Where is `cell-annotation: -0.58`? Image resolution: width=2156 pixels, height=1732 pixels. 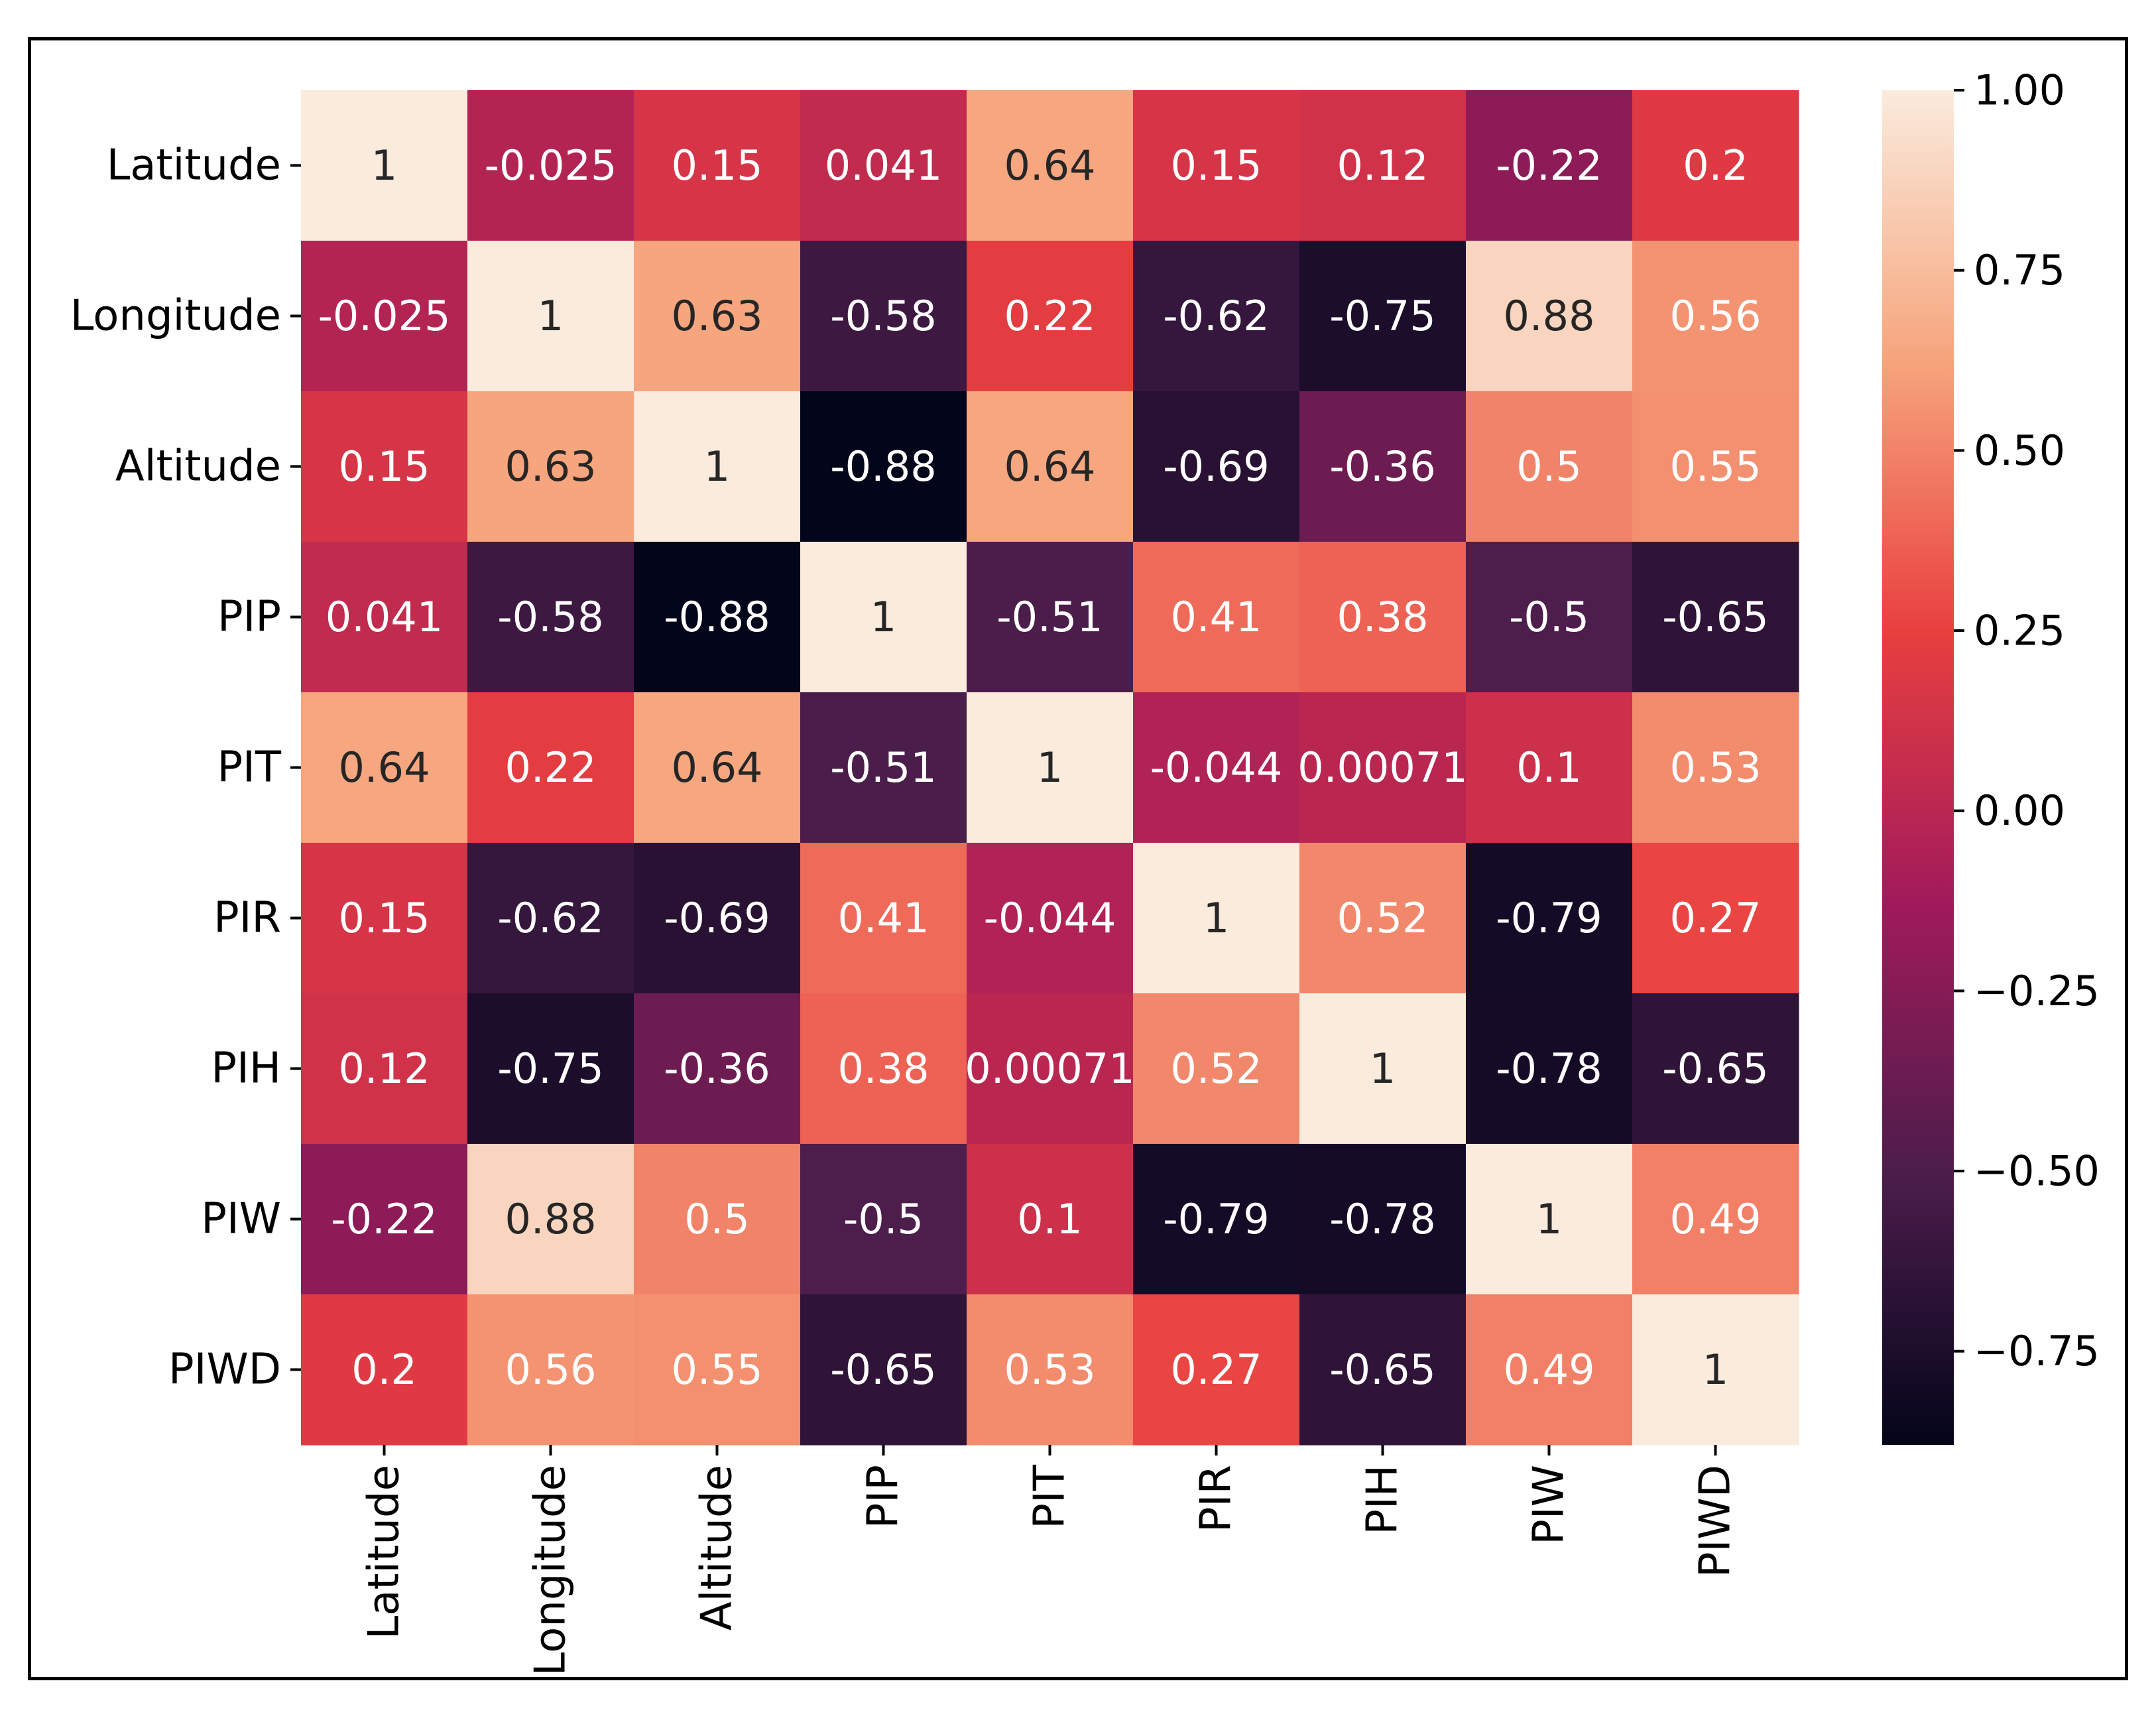
cell-annotation: -0.58 is located at coordinates (883, 316).